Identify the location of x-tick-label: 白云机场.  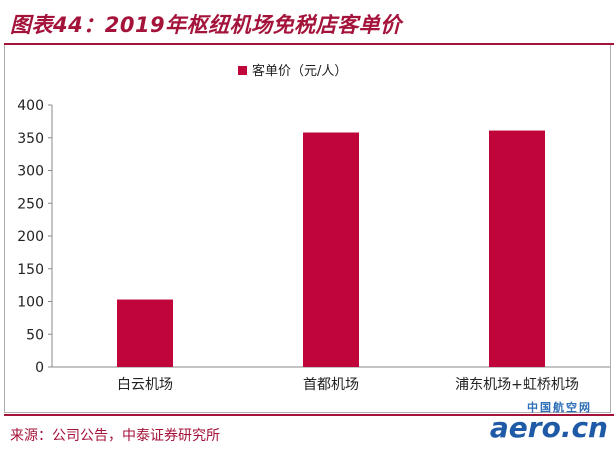
(145, 385).